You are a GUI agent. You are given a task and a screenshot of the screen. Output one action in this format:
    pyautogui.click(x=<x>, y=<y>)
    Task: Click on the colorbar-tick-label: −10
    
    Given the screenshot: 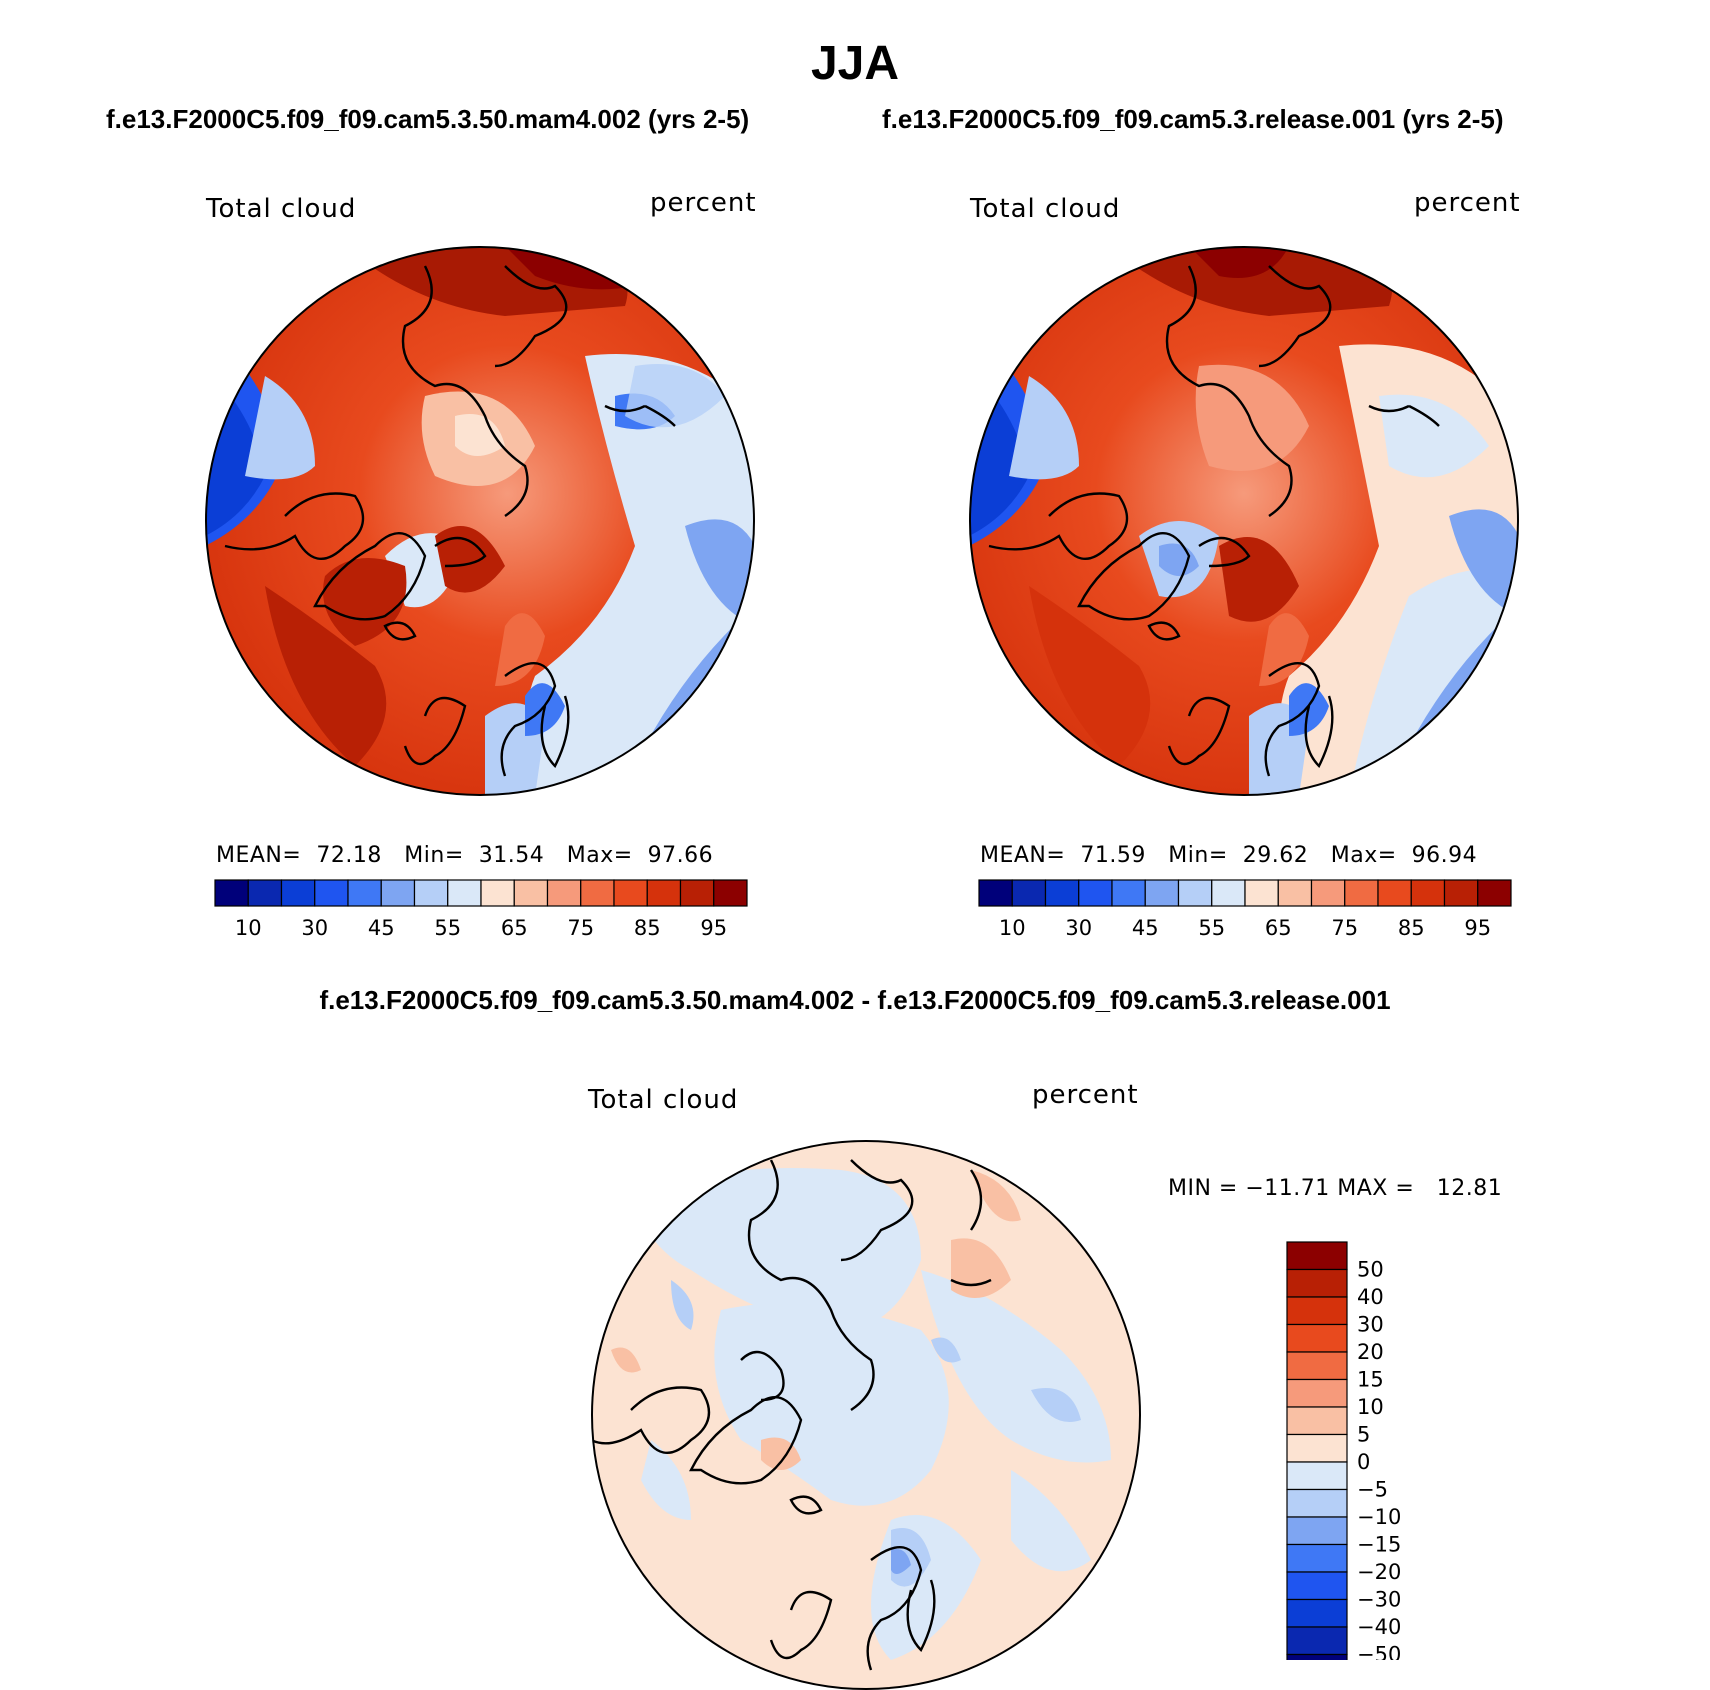 What is the action you would take?
    pyautogui.click(x=1379, y=1517)
    